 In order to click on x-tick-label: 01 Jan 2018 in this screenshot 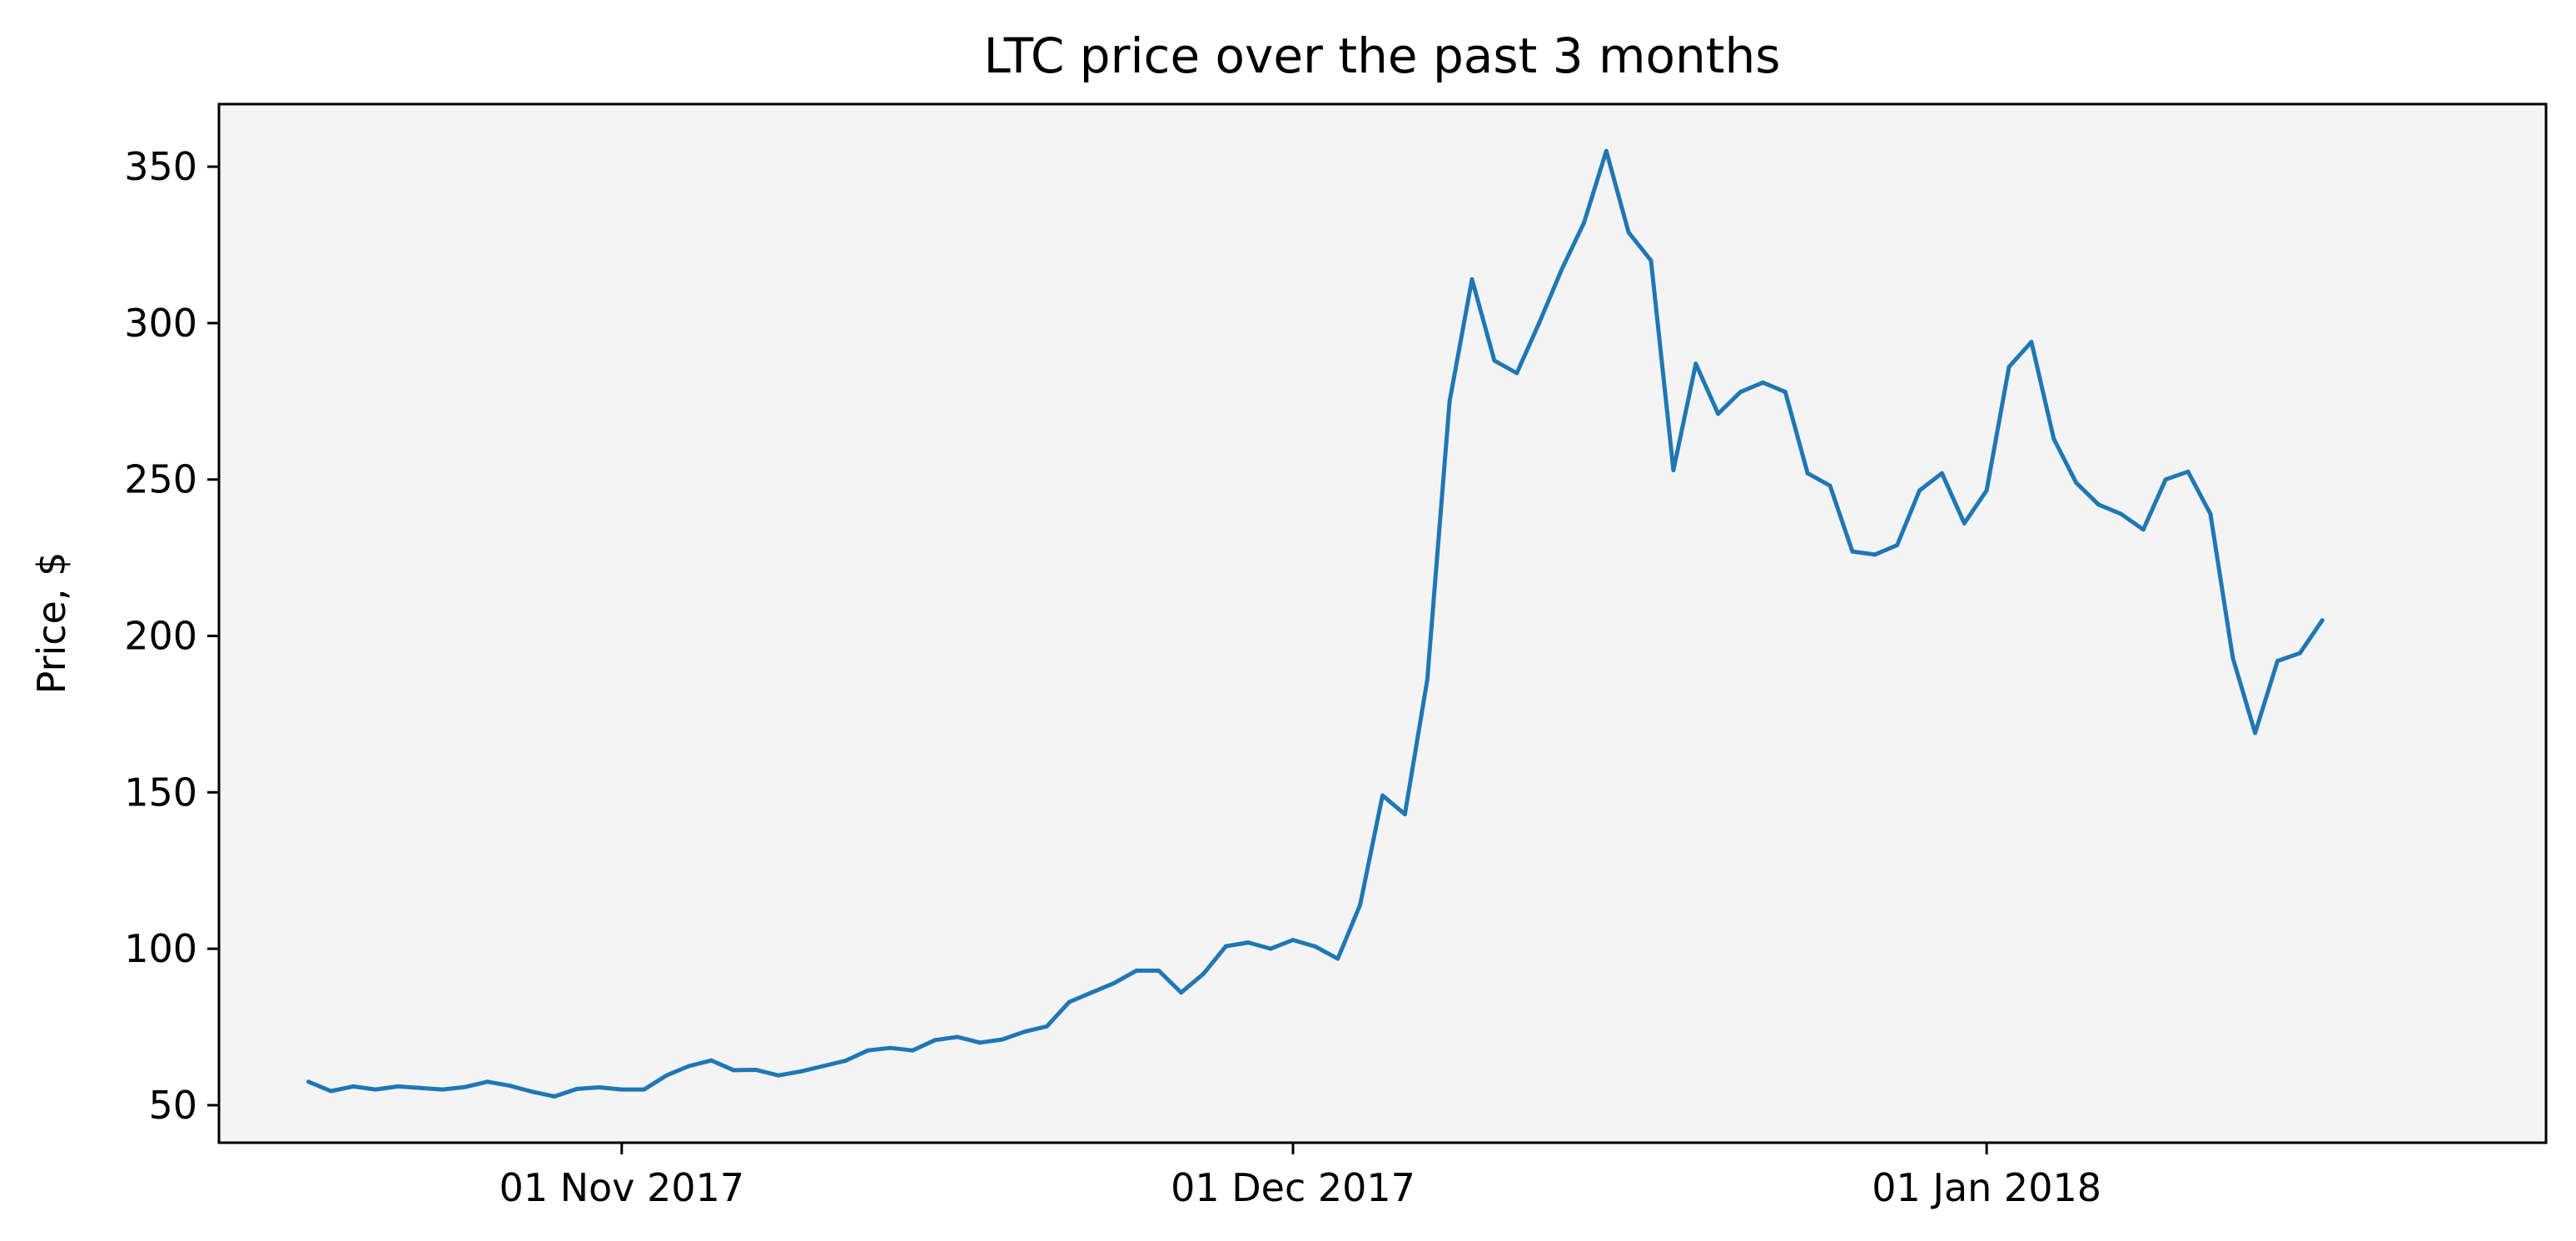, I will do `click(1986, 1187)`.